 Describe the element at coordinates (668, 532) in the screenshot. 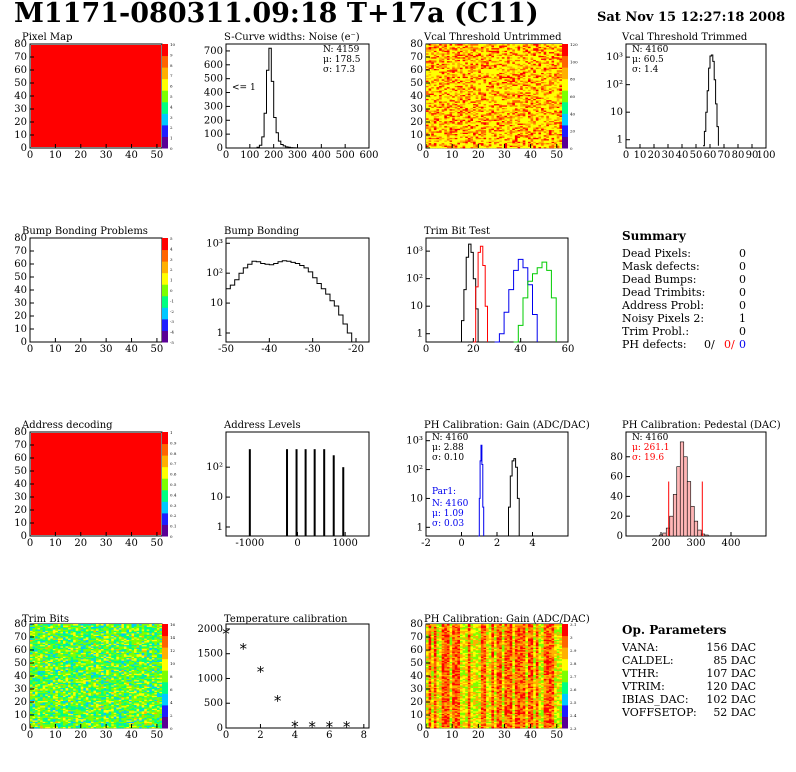

I see `bar` at that location.